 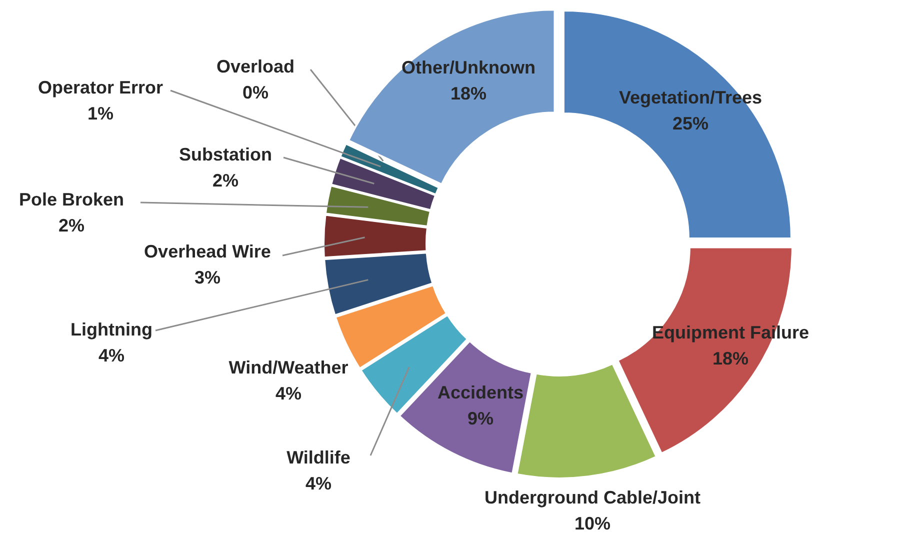 I want to click on slice-label: Accidents, so click(x=480, y=392).